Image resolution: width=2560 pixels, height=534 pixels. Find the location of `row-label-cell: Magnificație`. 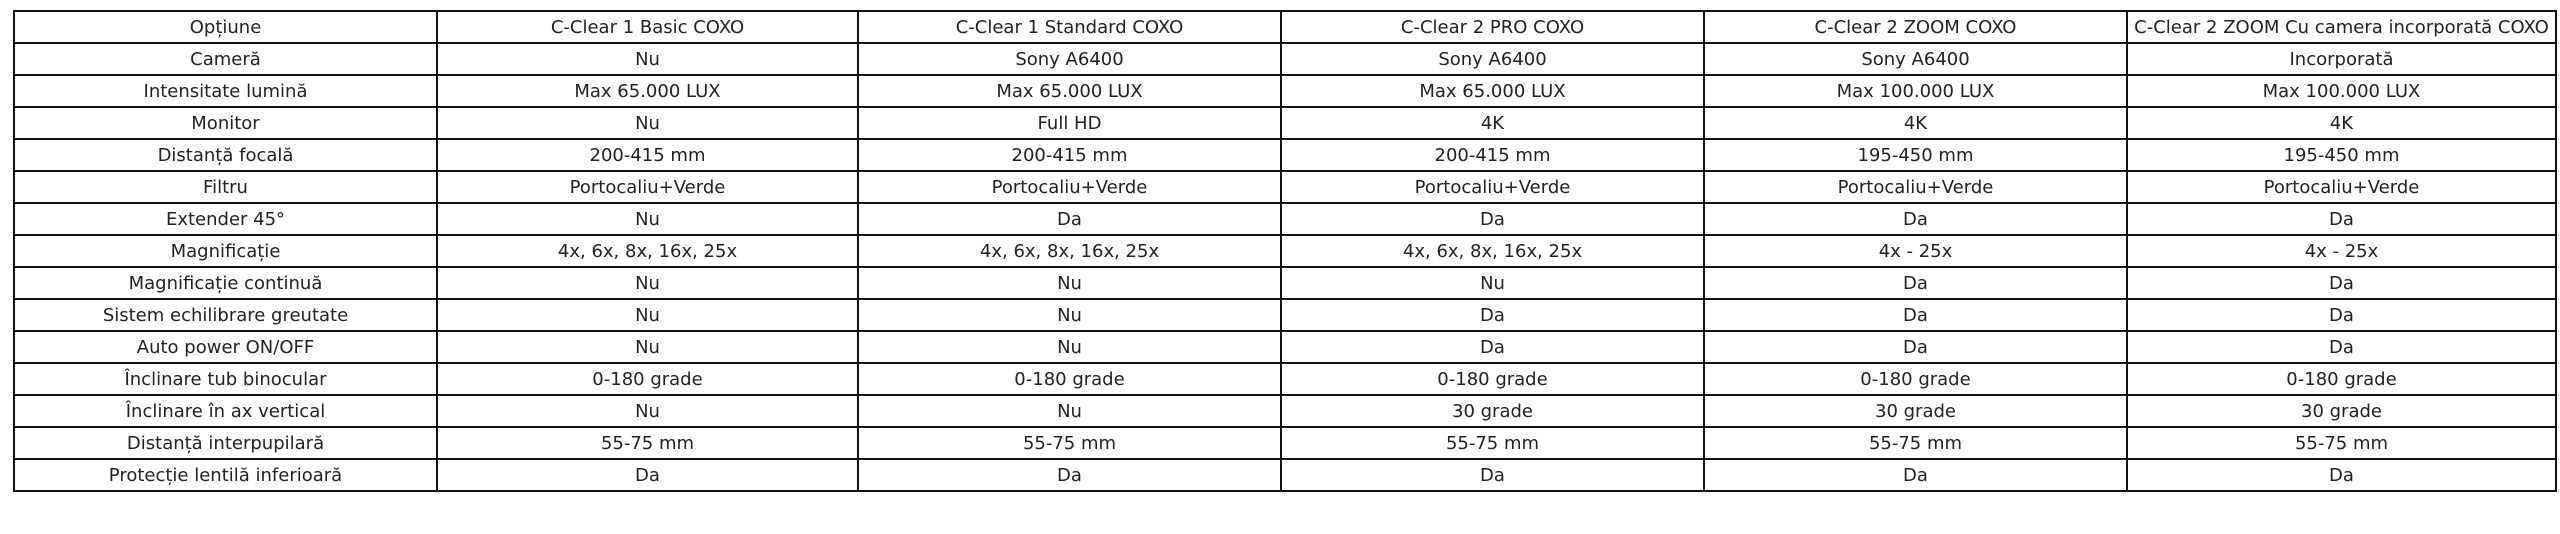

row-label-cell: Magnificație is located at coordinates (225, 251).